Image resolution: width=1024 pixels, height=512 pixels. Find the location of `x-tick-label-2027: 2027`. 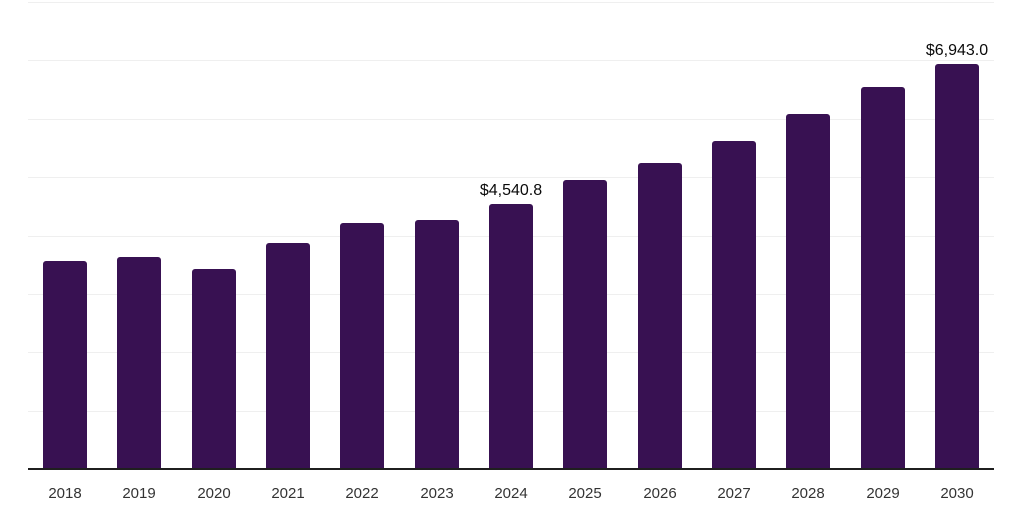

x-tick-label-2027: 2027 is located at coordinates (734, 493).